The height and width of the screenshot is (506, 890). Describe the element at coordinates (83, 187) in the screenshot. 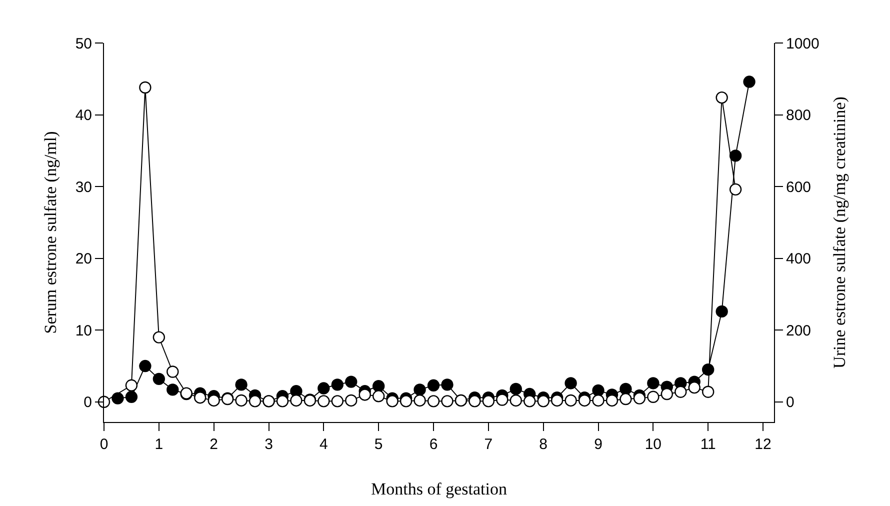

I see `y-tick-label: 30` at that location.